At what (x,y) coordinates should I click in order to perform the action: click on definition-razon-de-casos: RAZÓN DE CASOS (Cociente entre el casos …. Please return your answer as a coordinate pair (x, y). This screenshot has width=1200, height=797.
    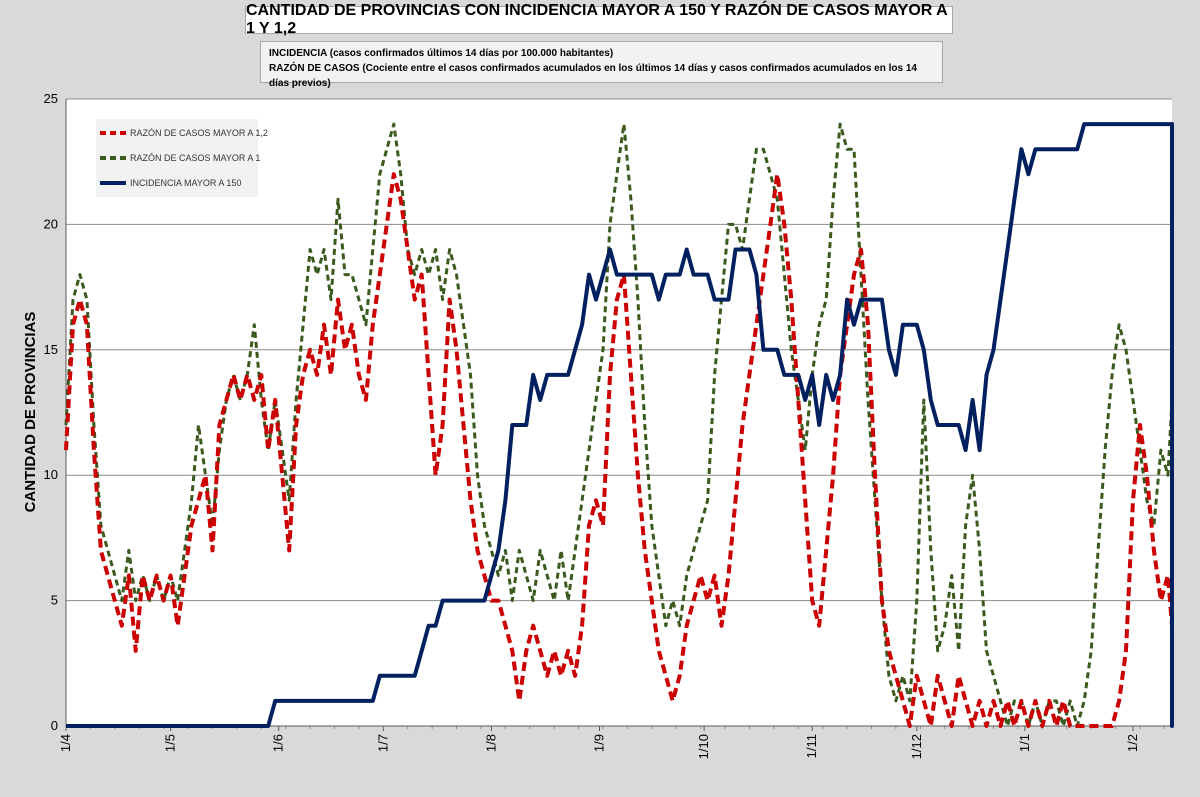
    Looking at the image, I should click on (593, 76).